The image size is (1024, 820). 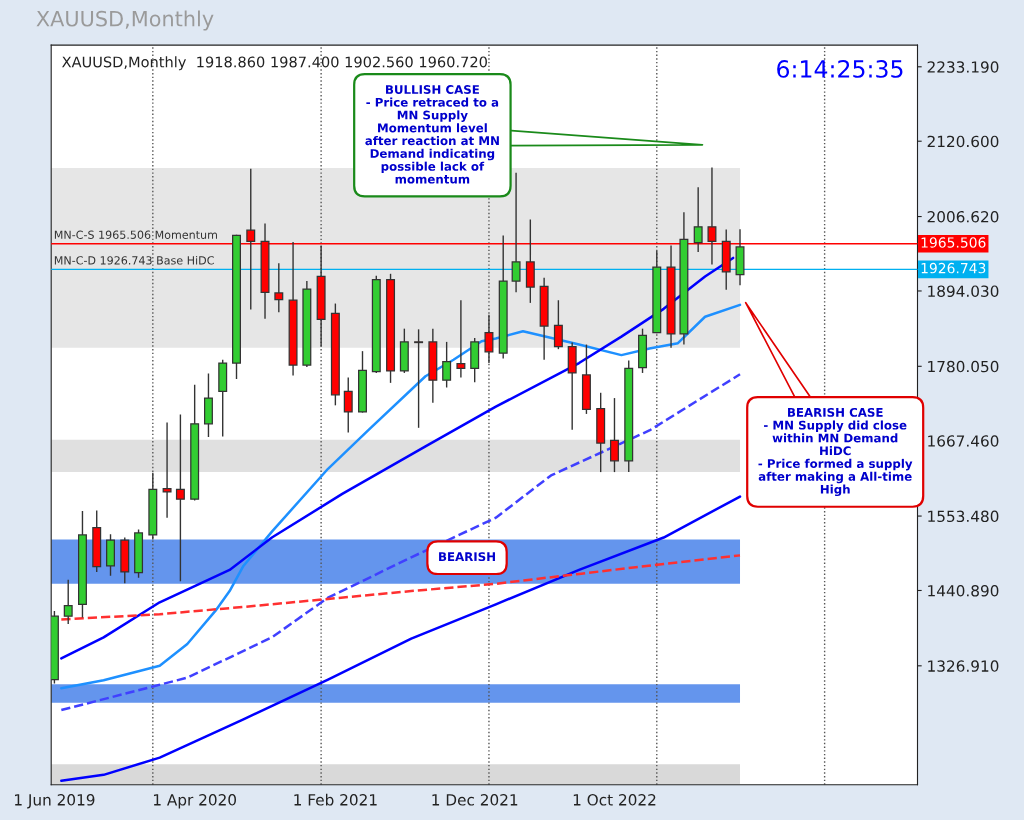 I want to click on x-tick-label: 1 Oct 2022, so click(x=614, y=800).